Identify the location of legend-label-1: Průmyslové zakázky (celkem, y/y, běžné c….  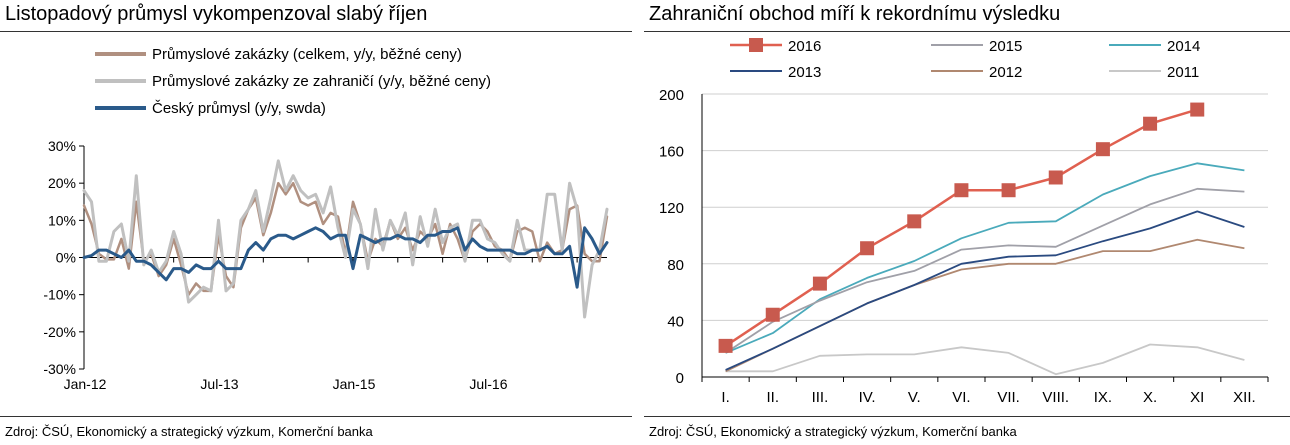
(307, 54).